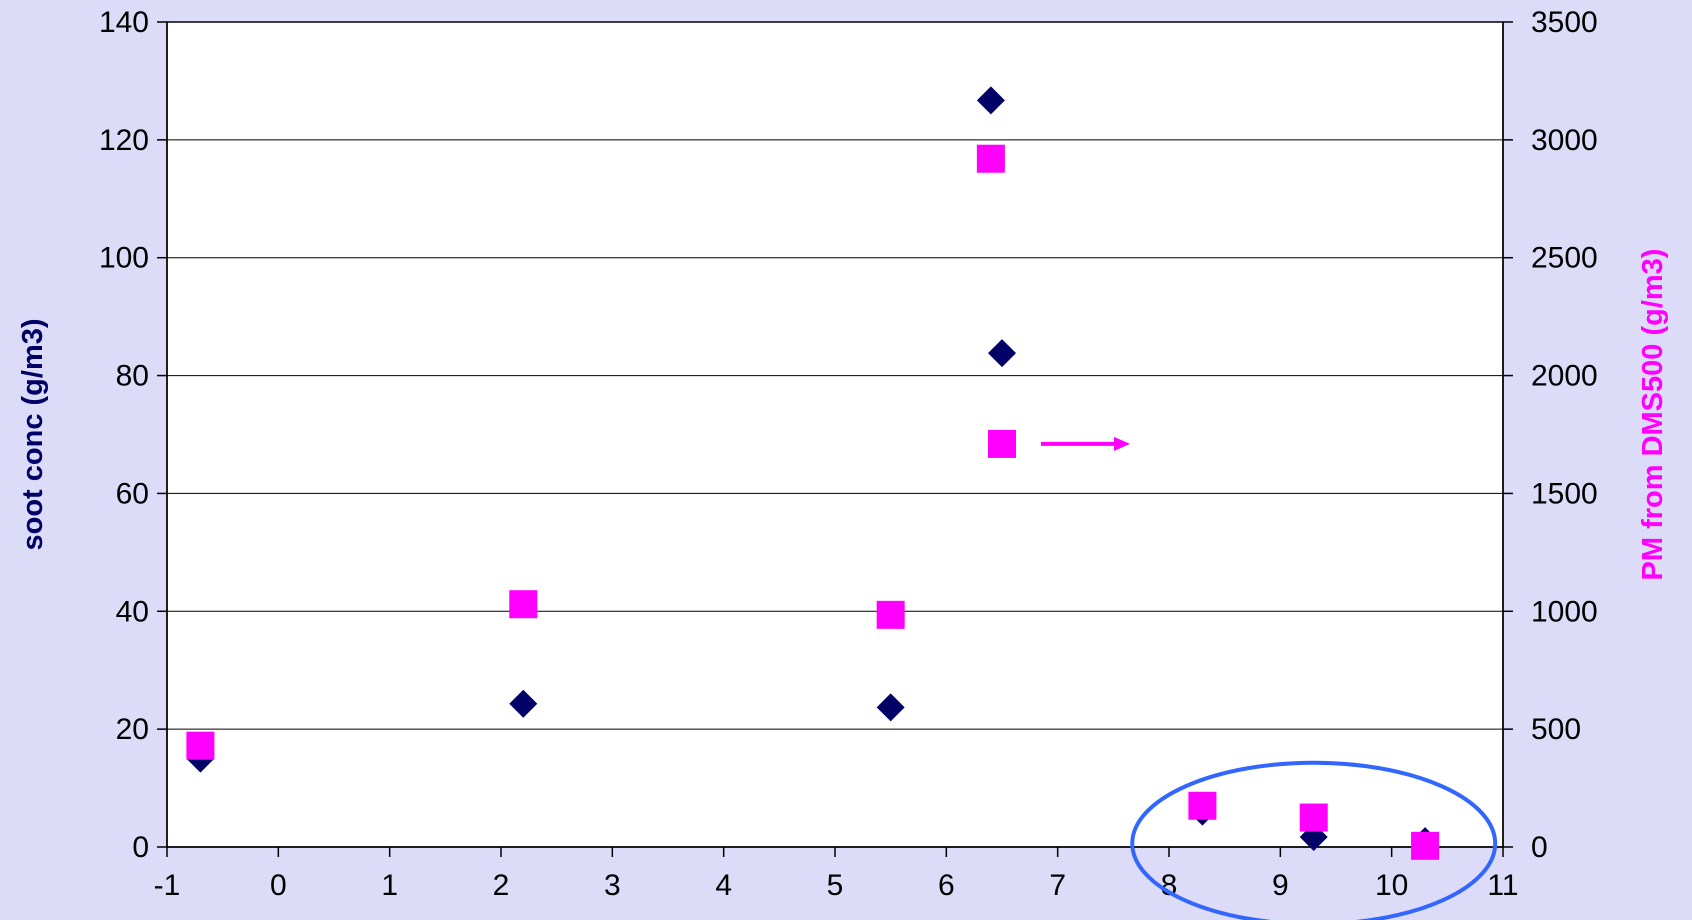  I want to click on x-tick-label: 6, so click(946, 885).